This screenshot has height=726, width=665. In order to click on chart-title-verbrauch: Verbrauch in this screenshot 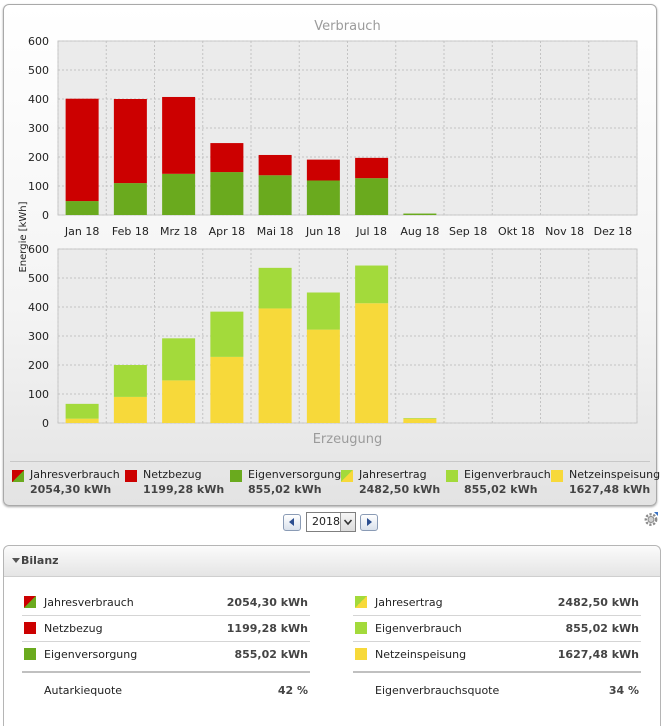, I will do `click(347, 26)`.